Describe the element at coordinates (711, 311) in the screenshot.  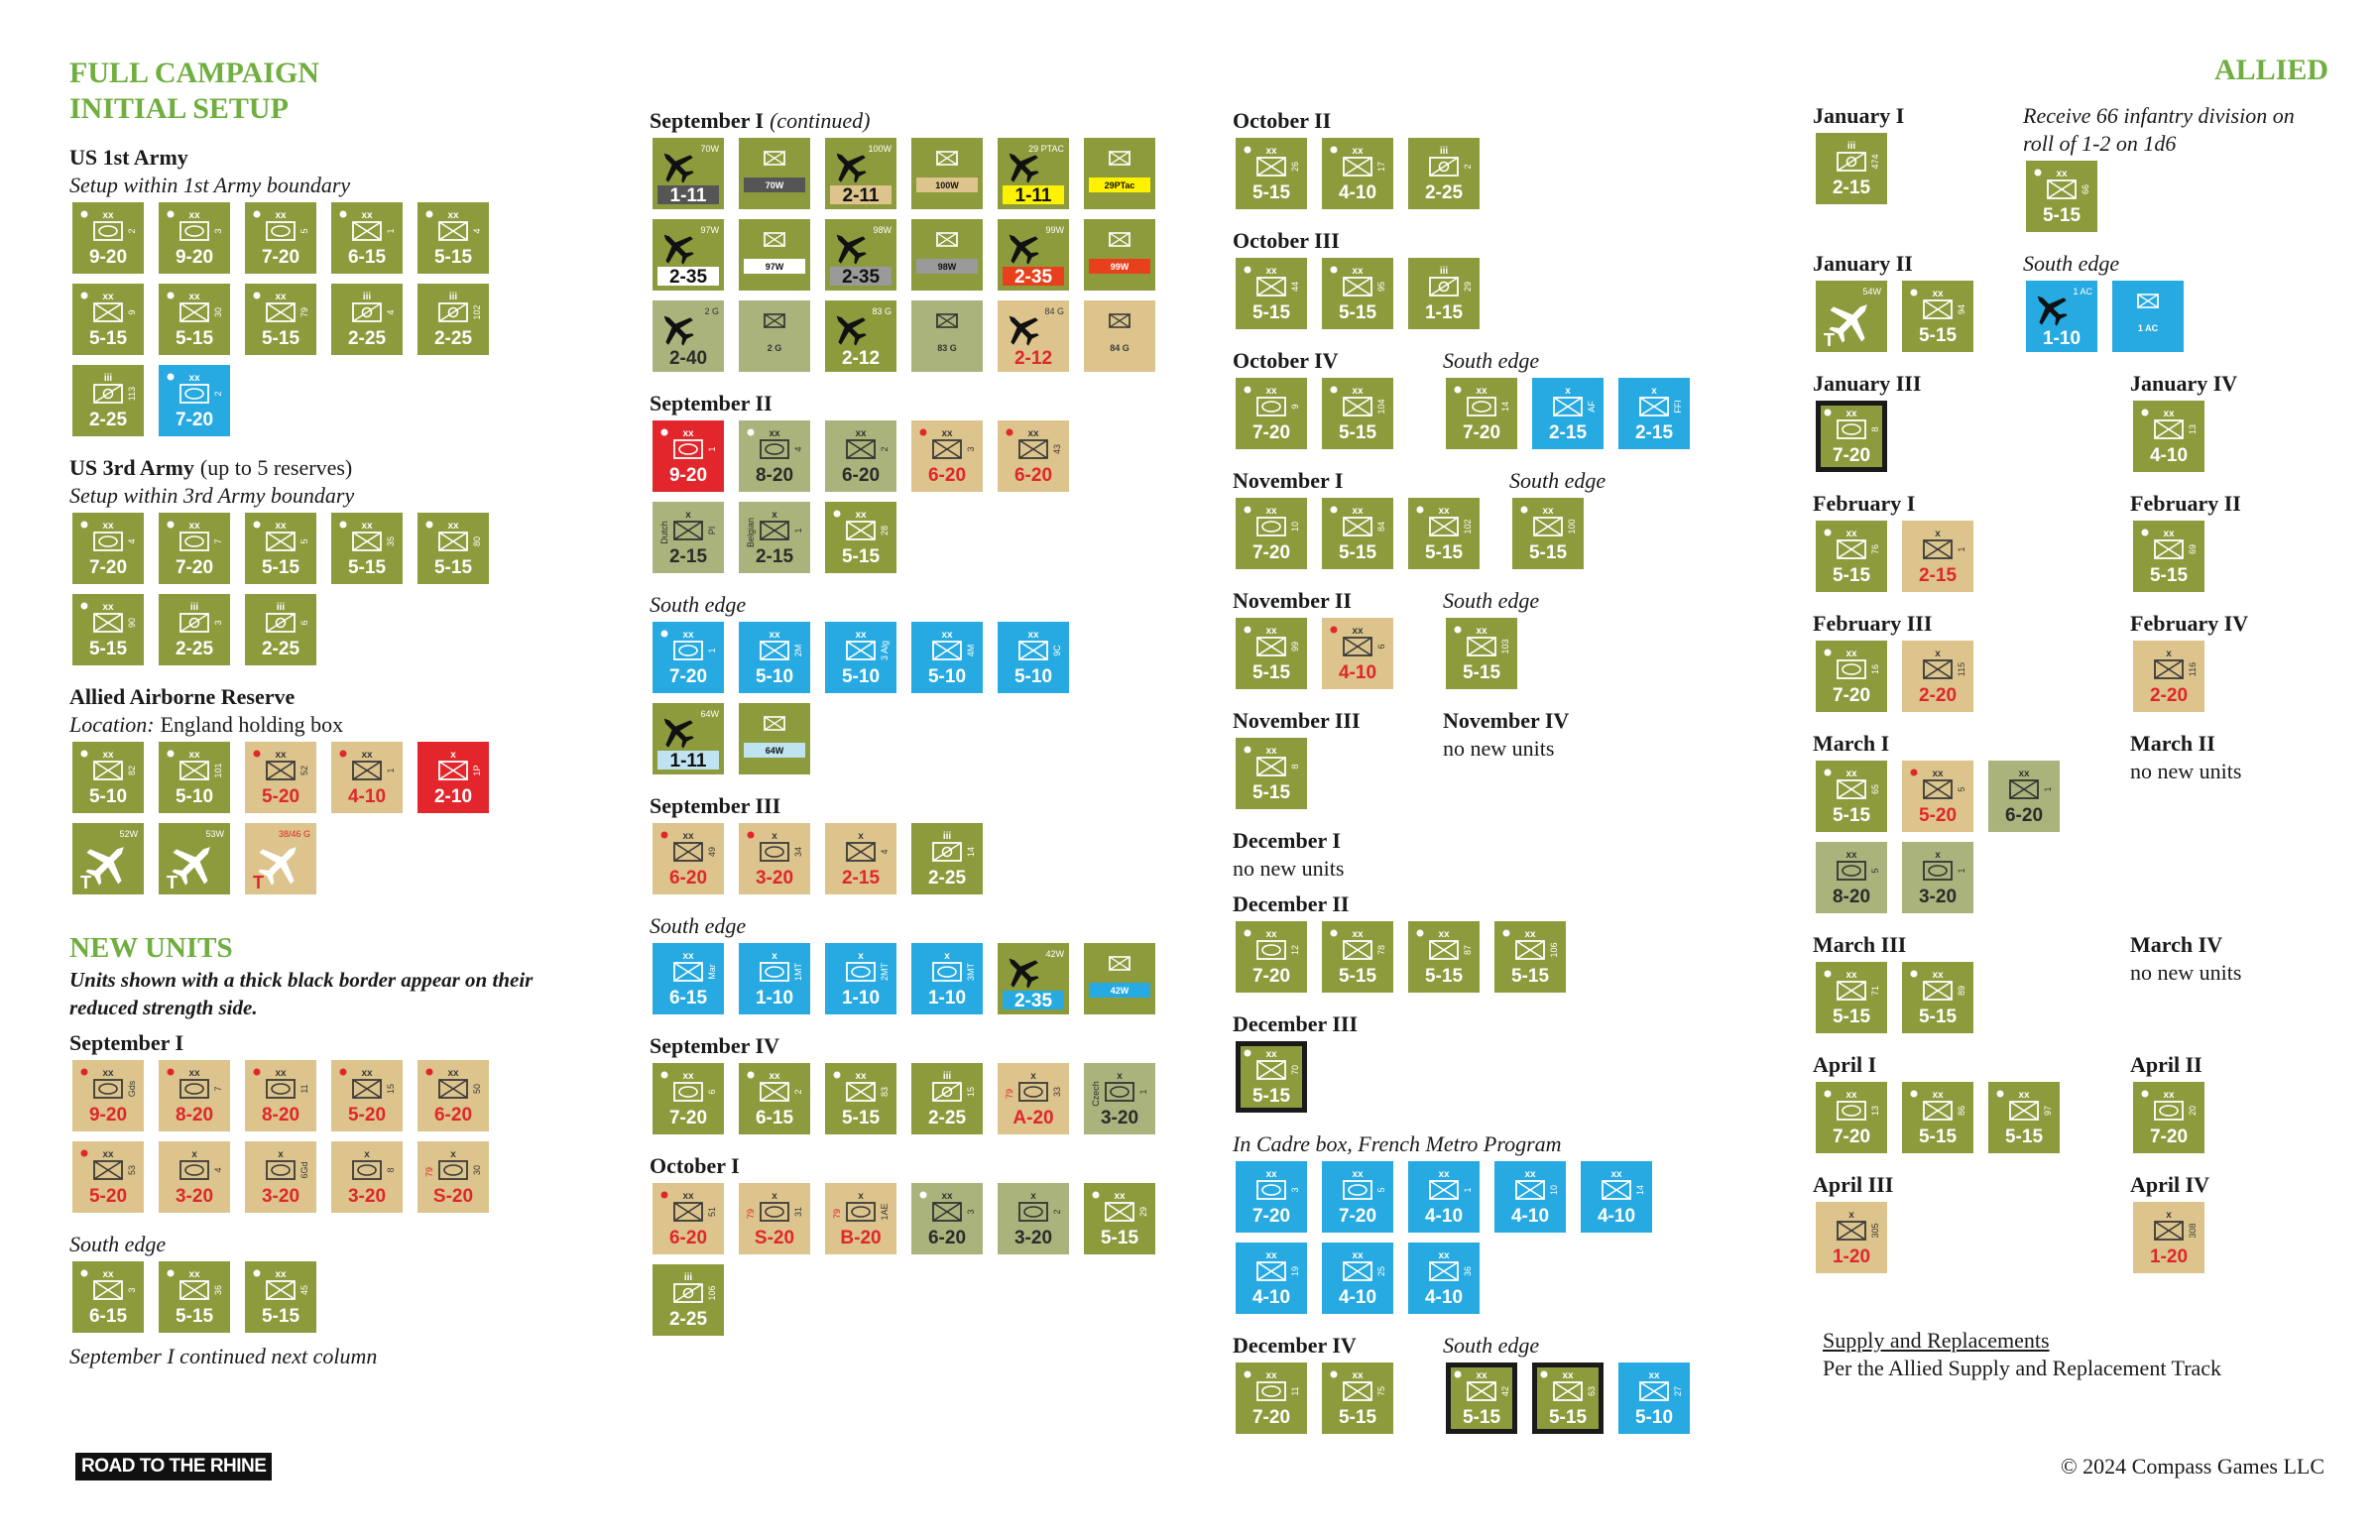
I see `unit-id: 2 G` at that location.